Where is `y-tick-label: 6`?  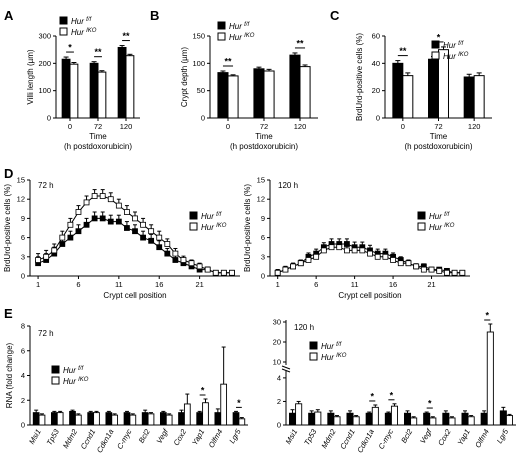 y-tick-label: 6 is located at coordinates (23, 237).